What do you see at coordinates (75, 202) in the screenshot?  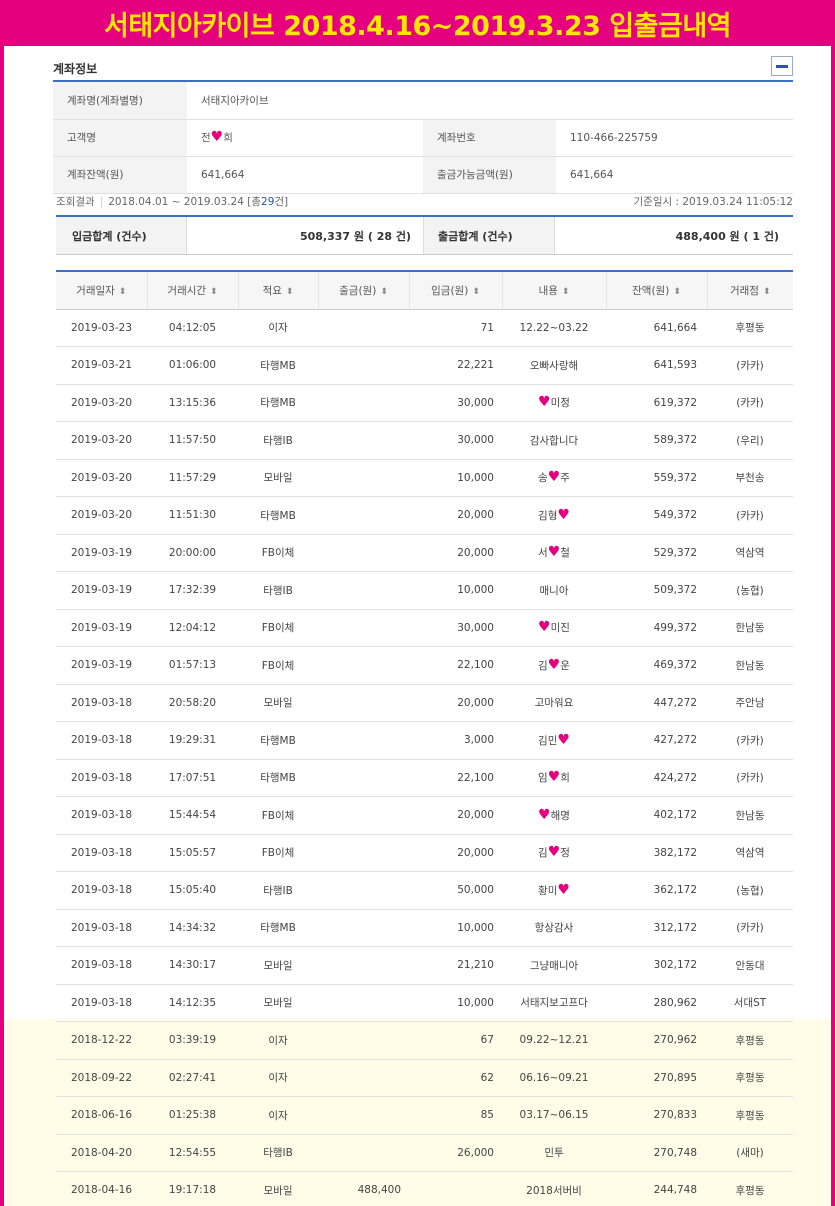 I see `query-label: 조회결과` at bounding box center [75, 202].